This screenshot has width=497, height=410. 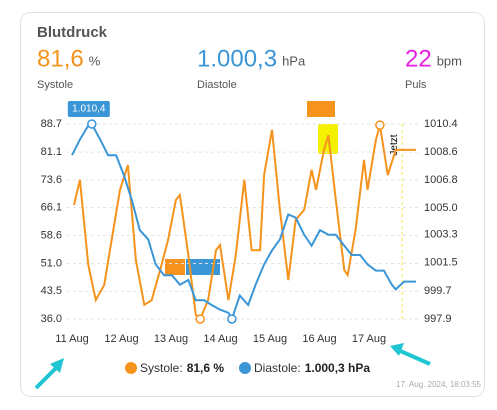 What do you see at coordinates (441, 235) in the screenshot?
I see `y2-tick-label: 1003.3` at bounding box center [441, 235].